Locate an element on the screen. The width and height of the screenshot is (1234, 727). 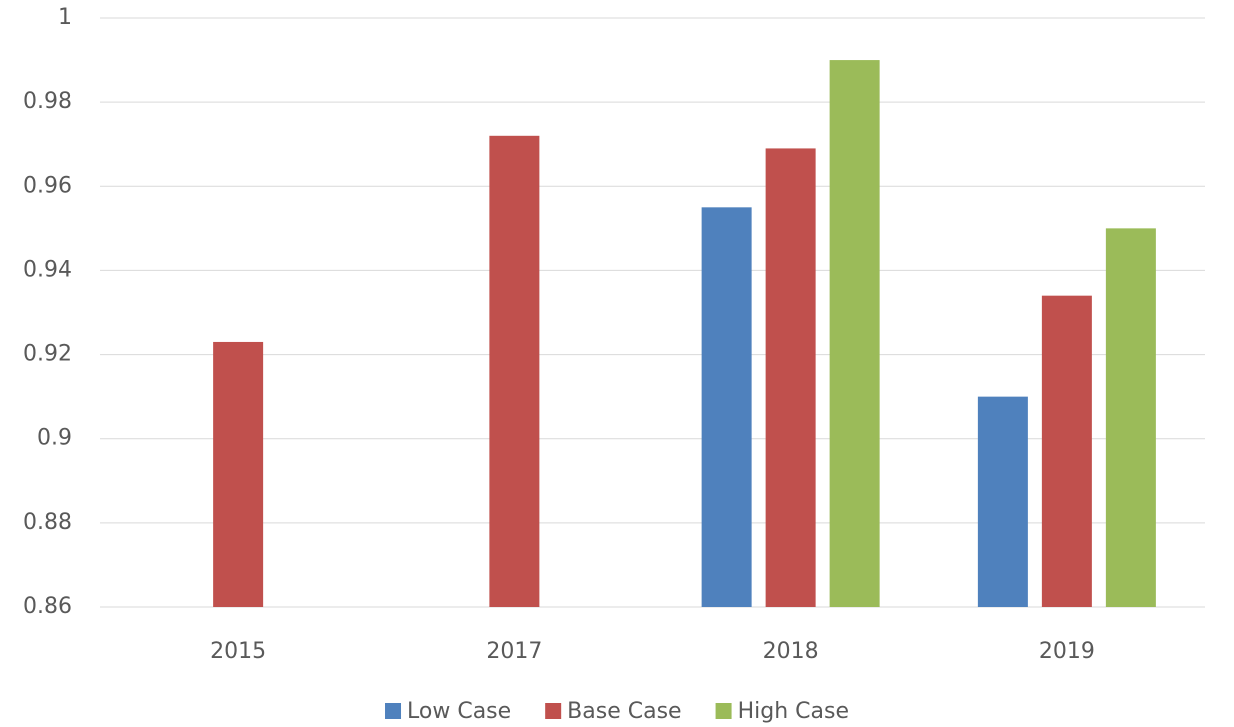
x-tick-label: 2015 is located at coordinates (238, 651).